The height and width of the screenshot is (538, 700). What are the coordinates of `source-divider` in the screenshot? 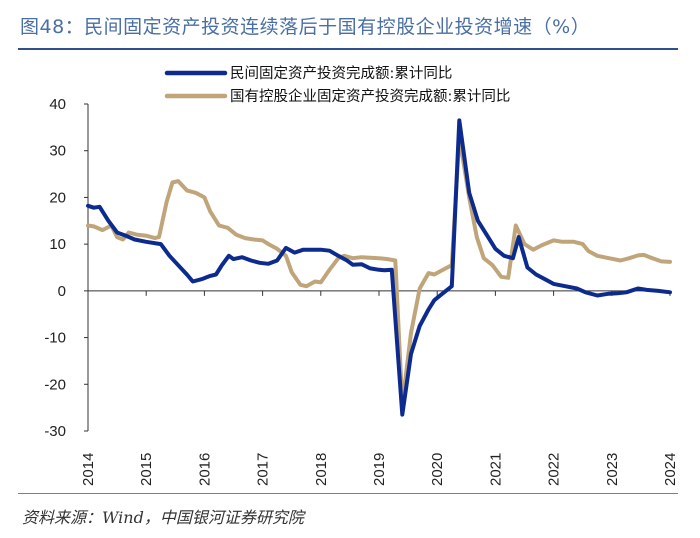 It's located at (348, 493).